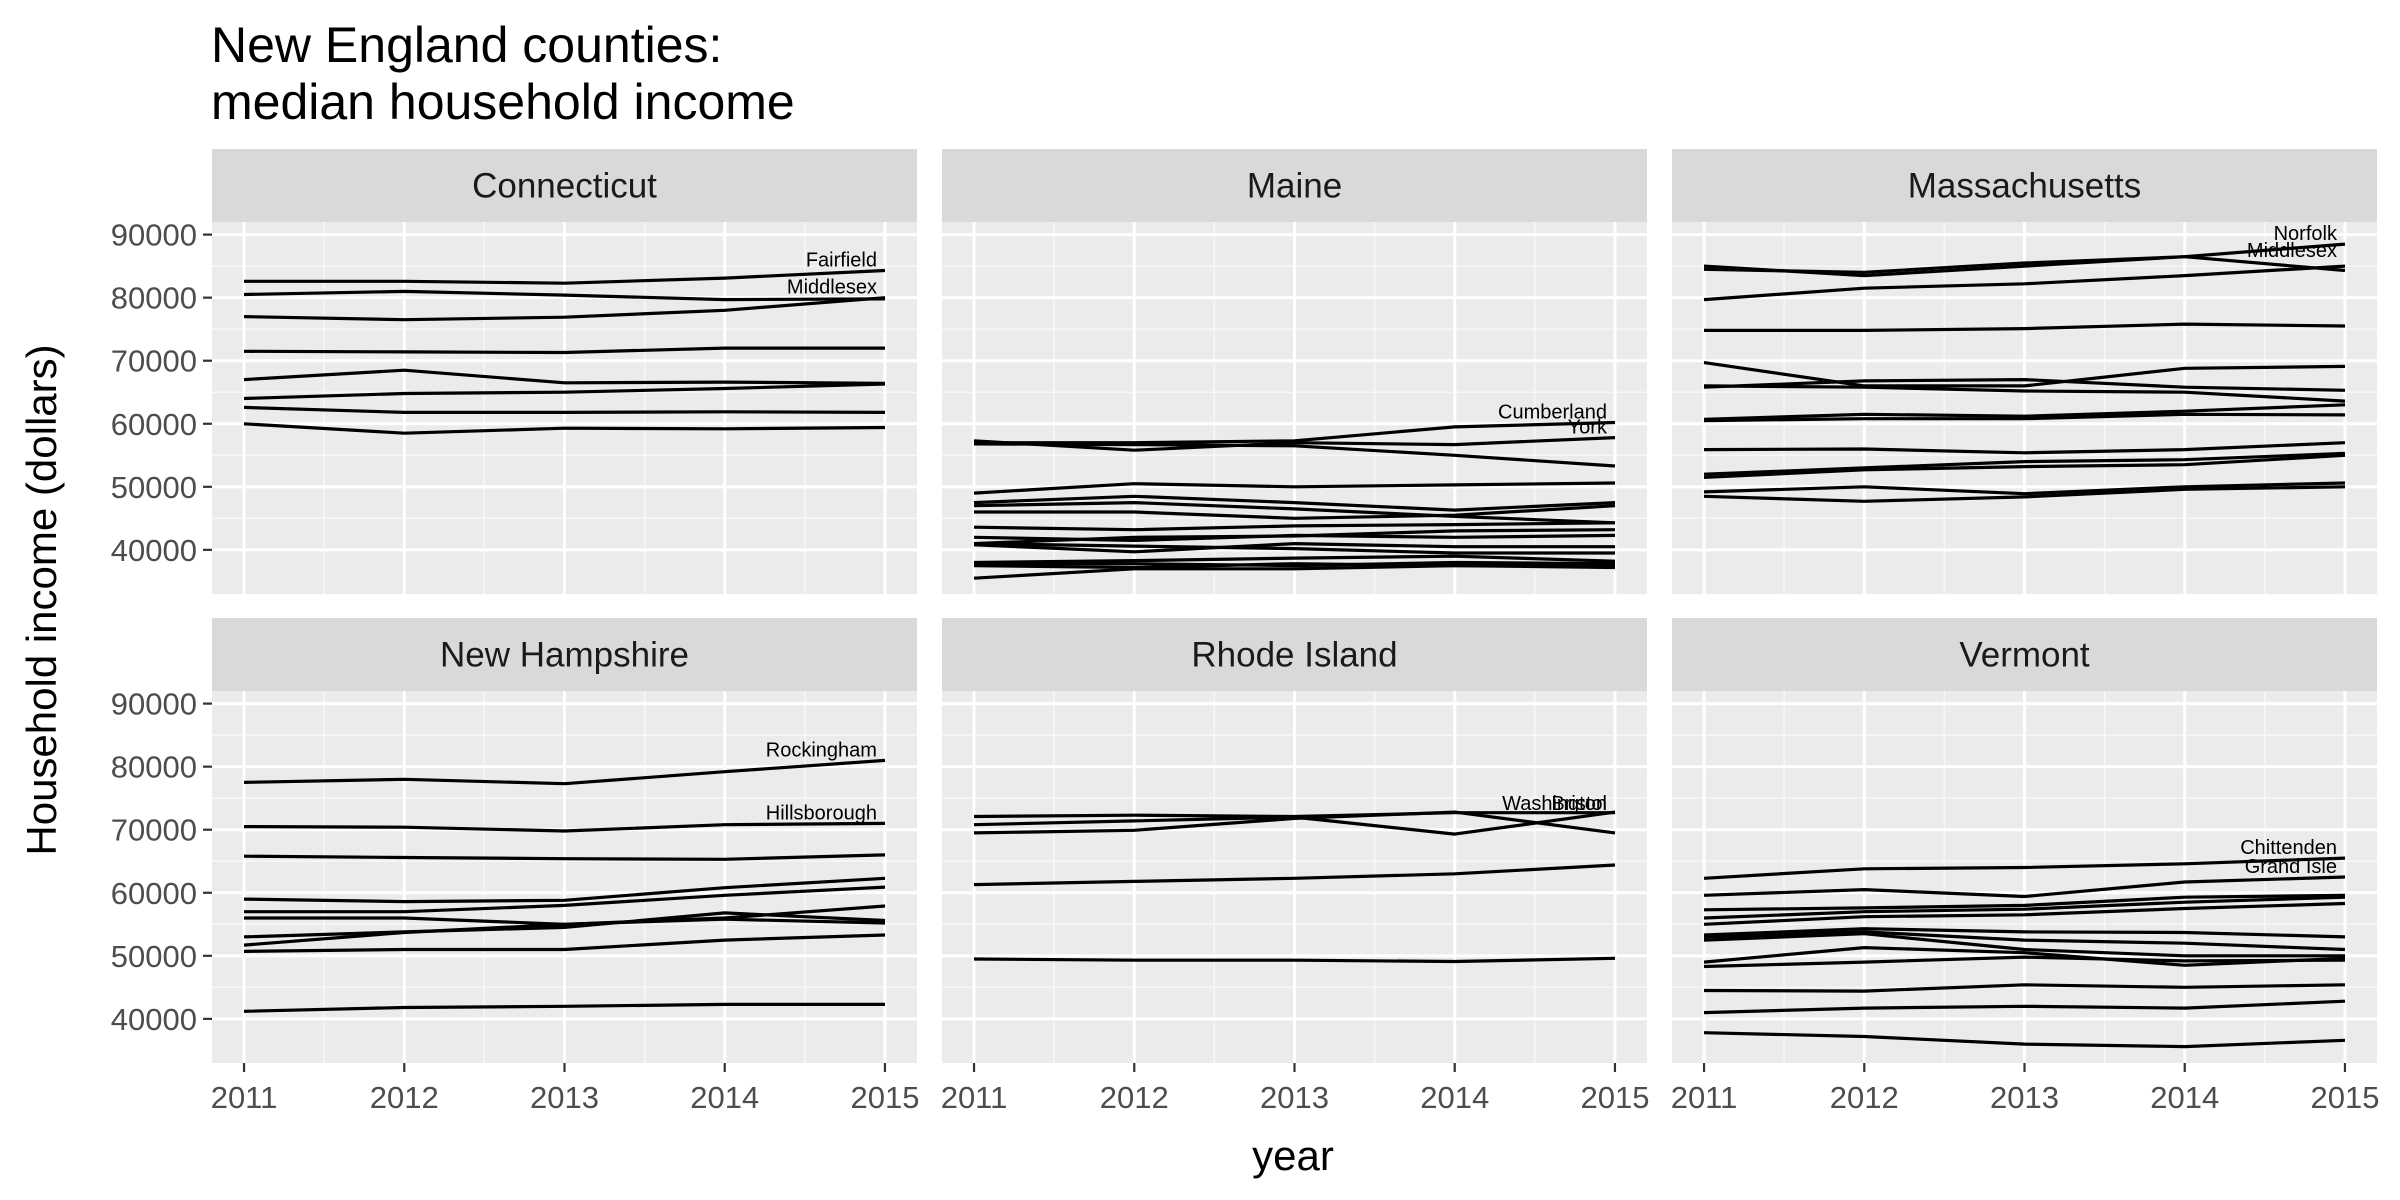  Describe the element at coordinates (2024, 186) in the screenshot. I see `facet-strip-label-massachusetts: Massachusetts` at that location.